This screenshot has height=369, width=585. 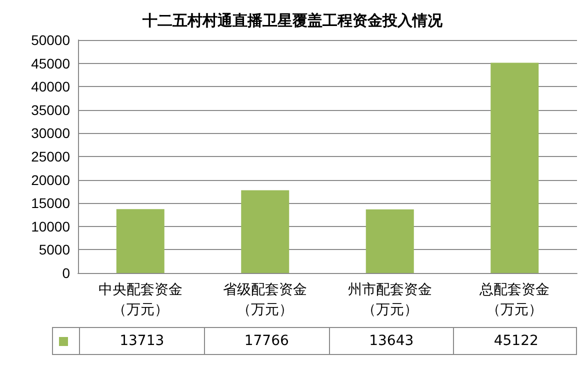 What do you see at coordinates (140, 299) in the screenshot?
I see `x-tick-label: 中央配套资金（万元）` at bounding box center [140, 299].